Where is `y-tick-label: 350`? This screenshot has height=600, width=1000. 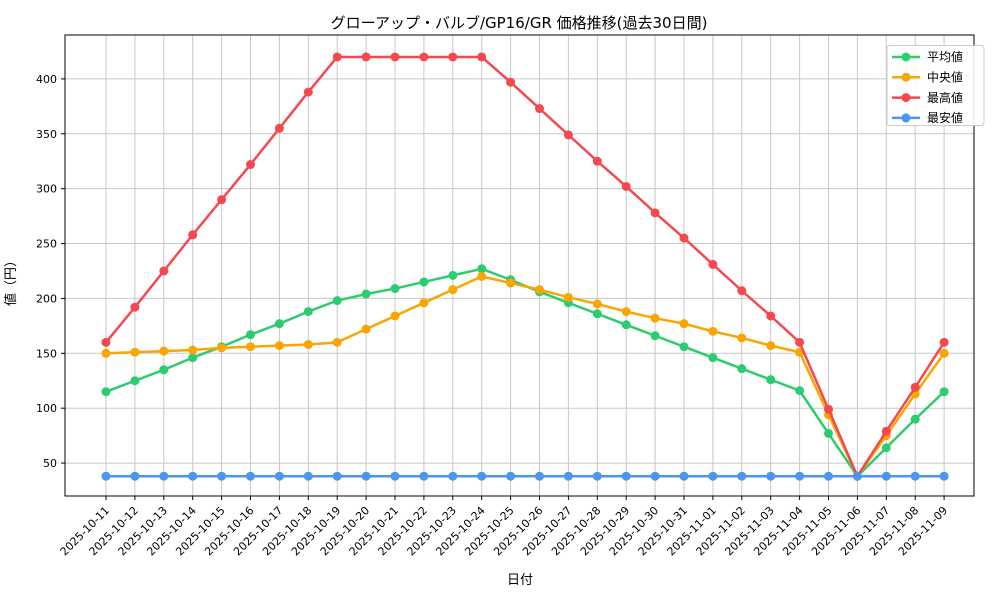
y-tick-label: 350 is located at coordinates (46, 134).